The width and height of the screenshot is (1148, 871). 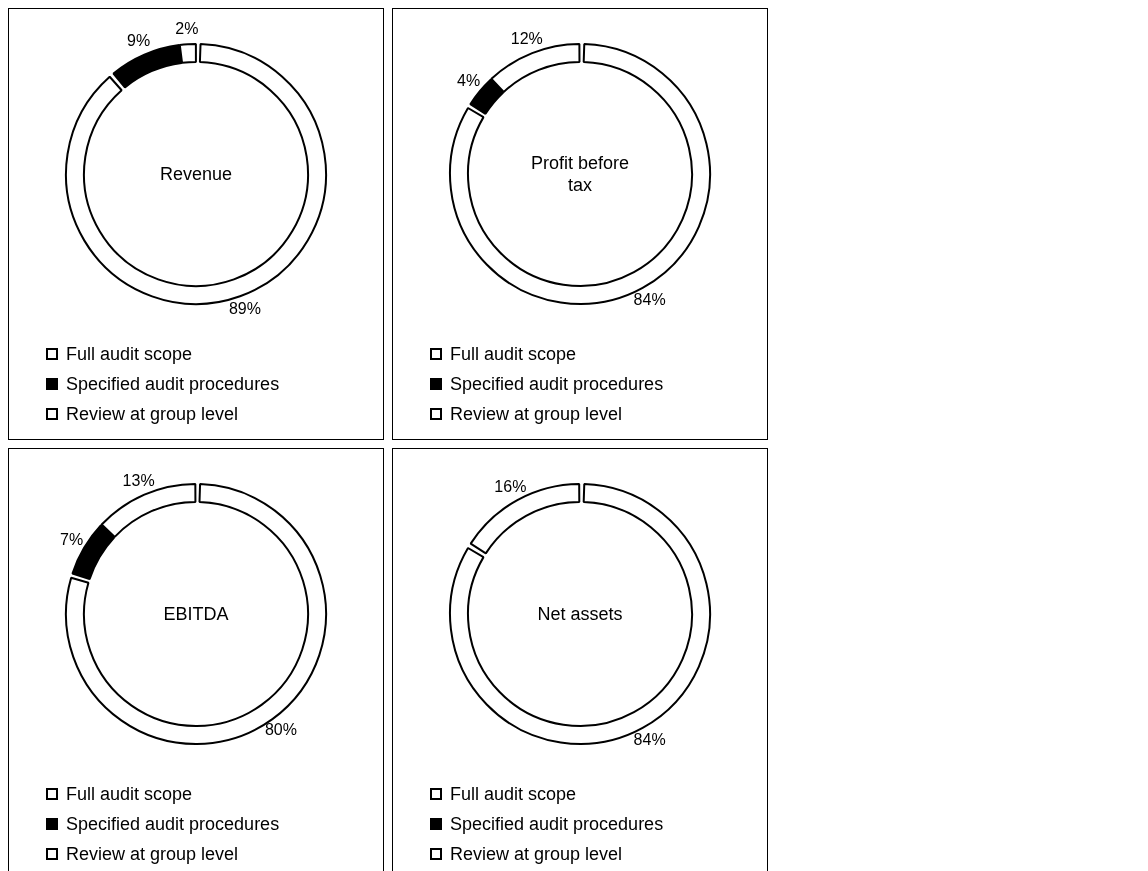 What do you see at coordinates (580, 614) in the screenshot?
I see `text: Net assets` at bounding box center [580, 614].